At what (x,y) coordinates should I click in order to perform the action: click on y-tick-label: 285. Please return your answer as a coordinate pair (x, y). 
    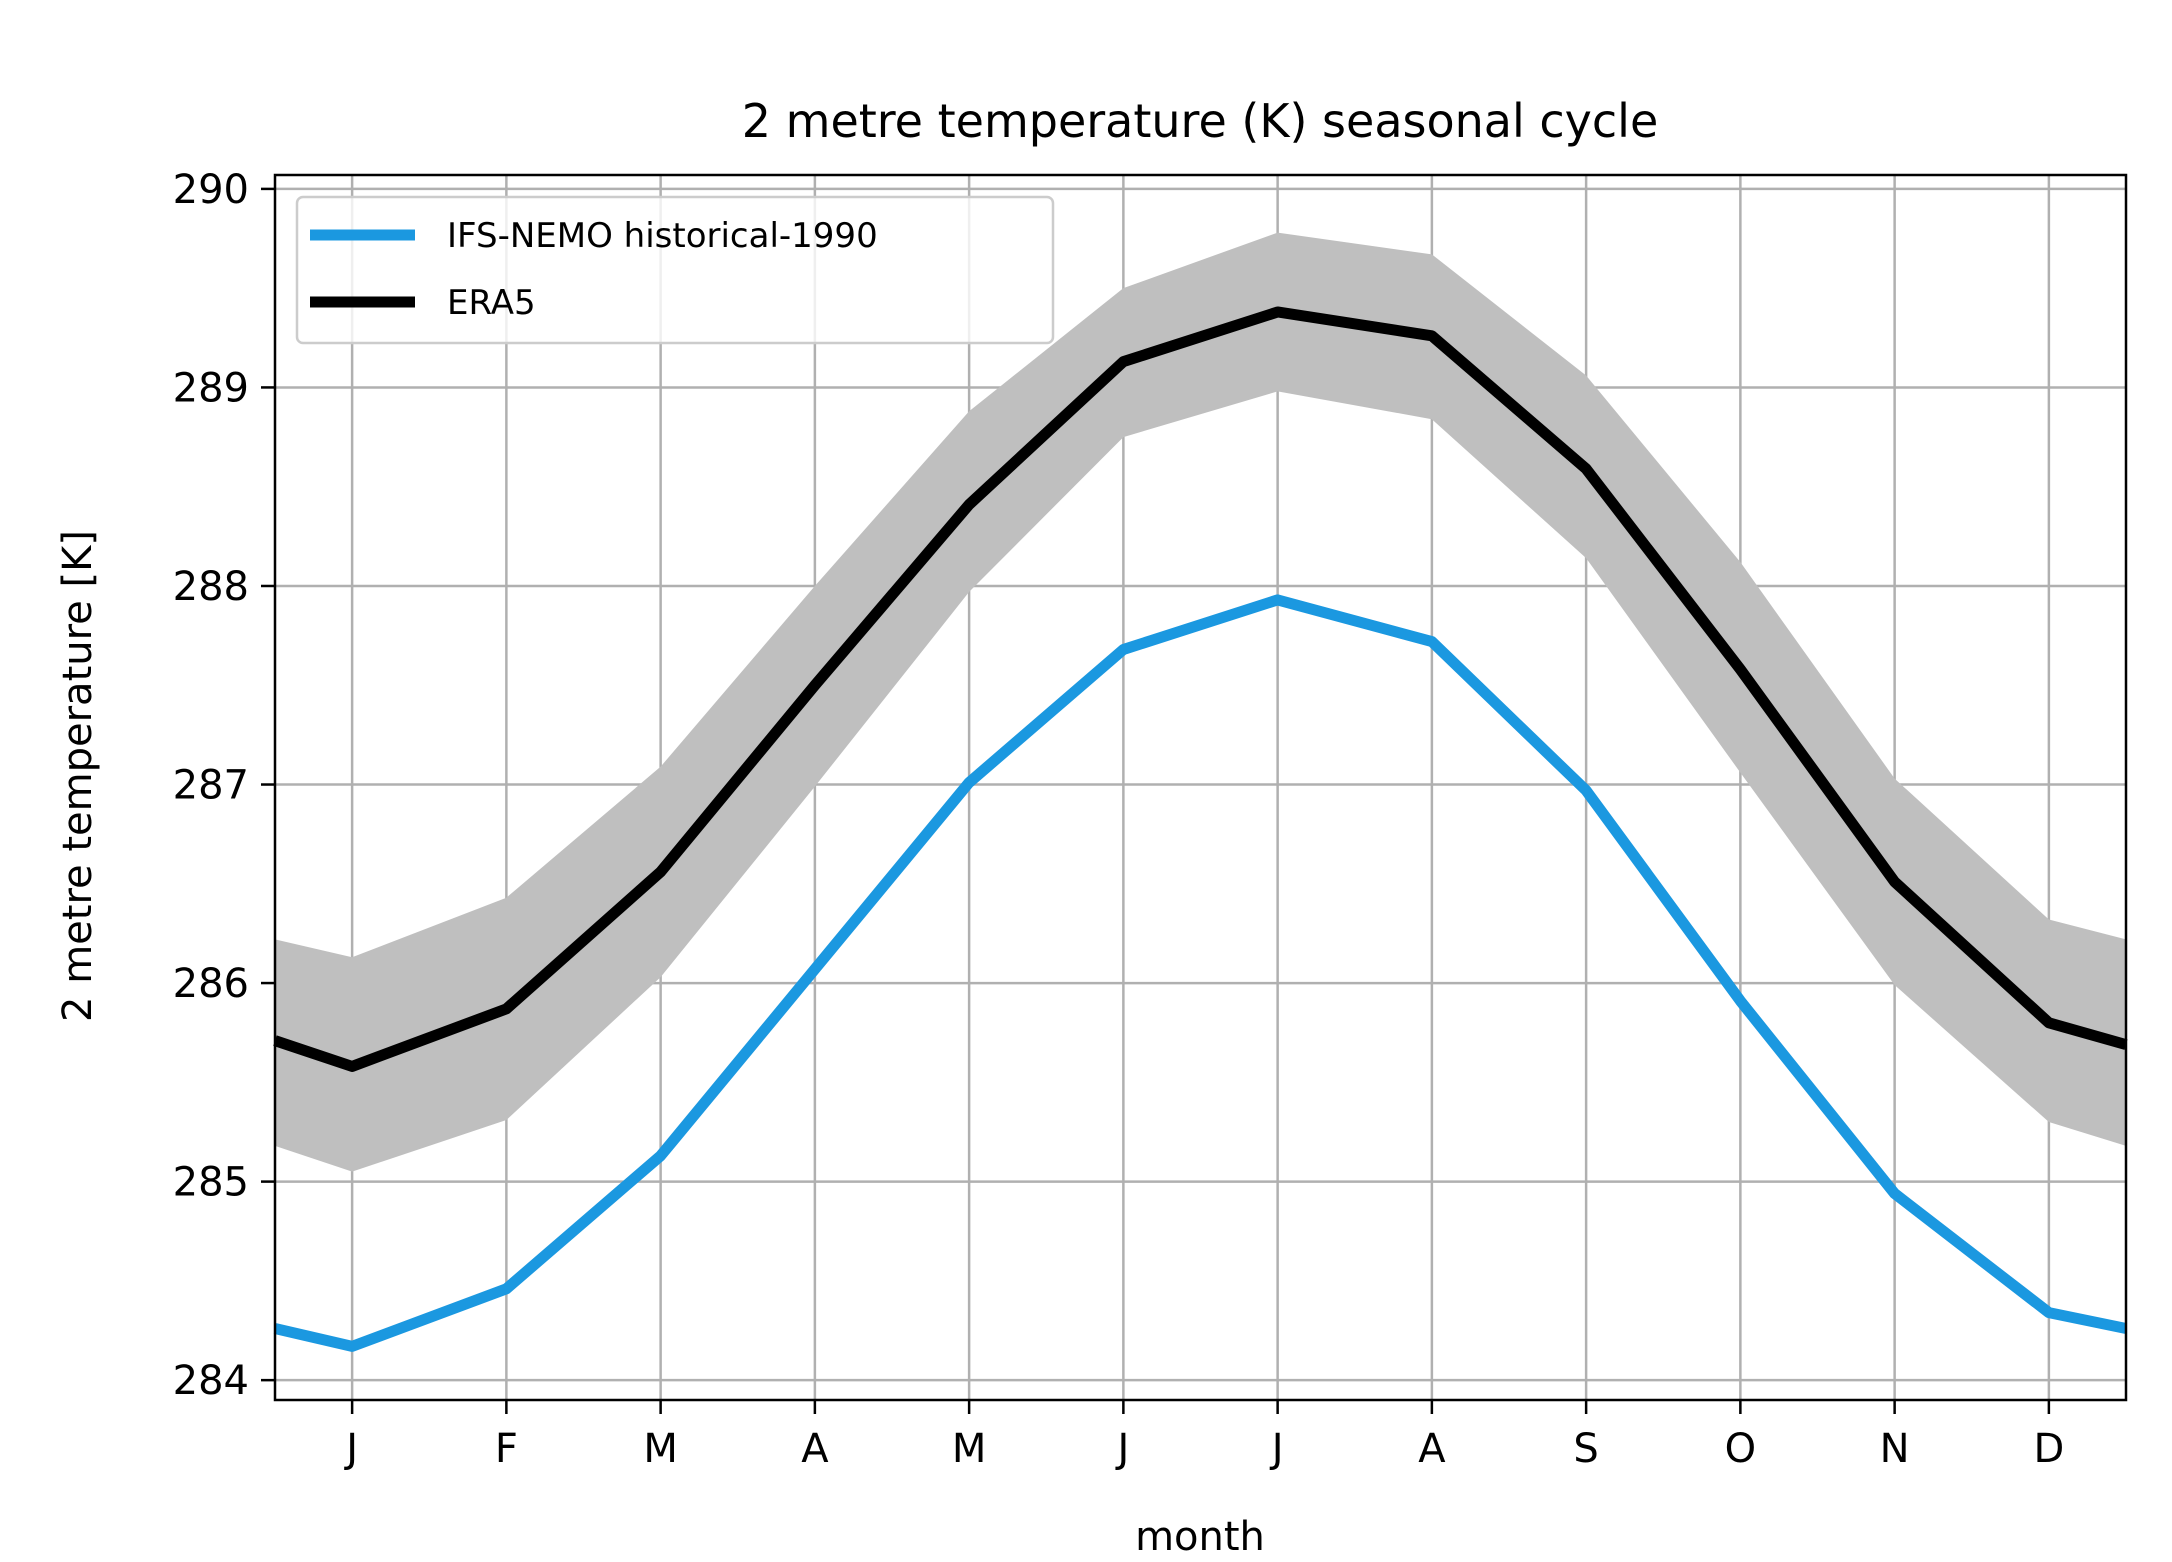
    Looking at the image, I should click on (211, 1183).